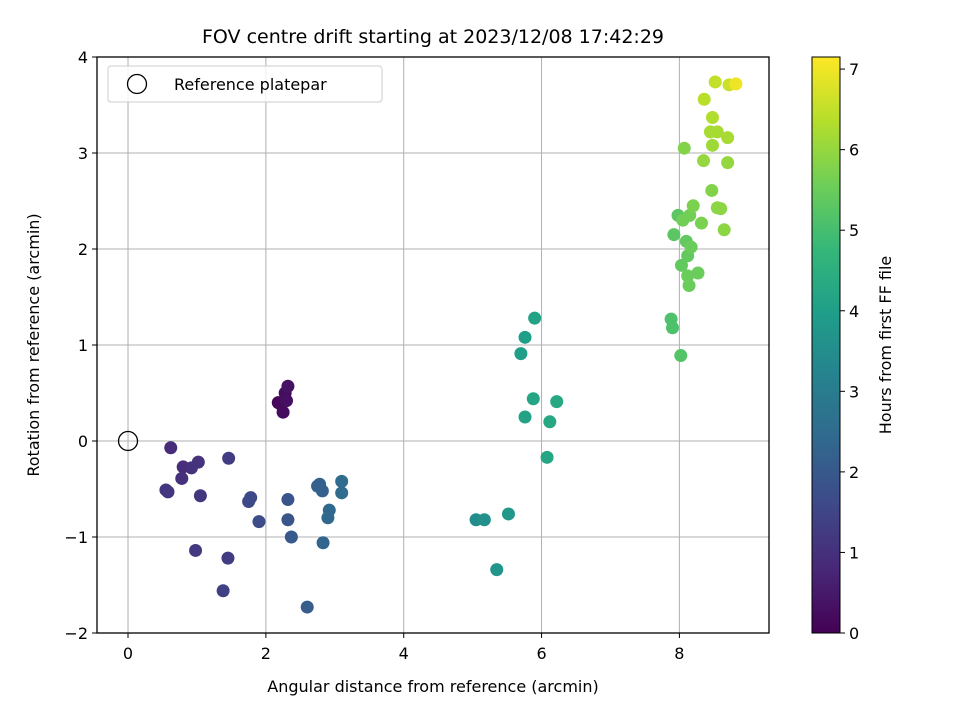 The height and width of the screenshot is (724, 960). I want to click on legend: Reference platepar, so click(245, 84).